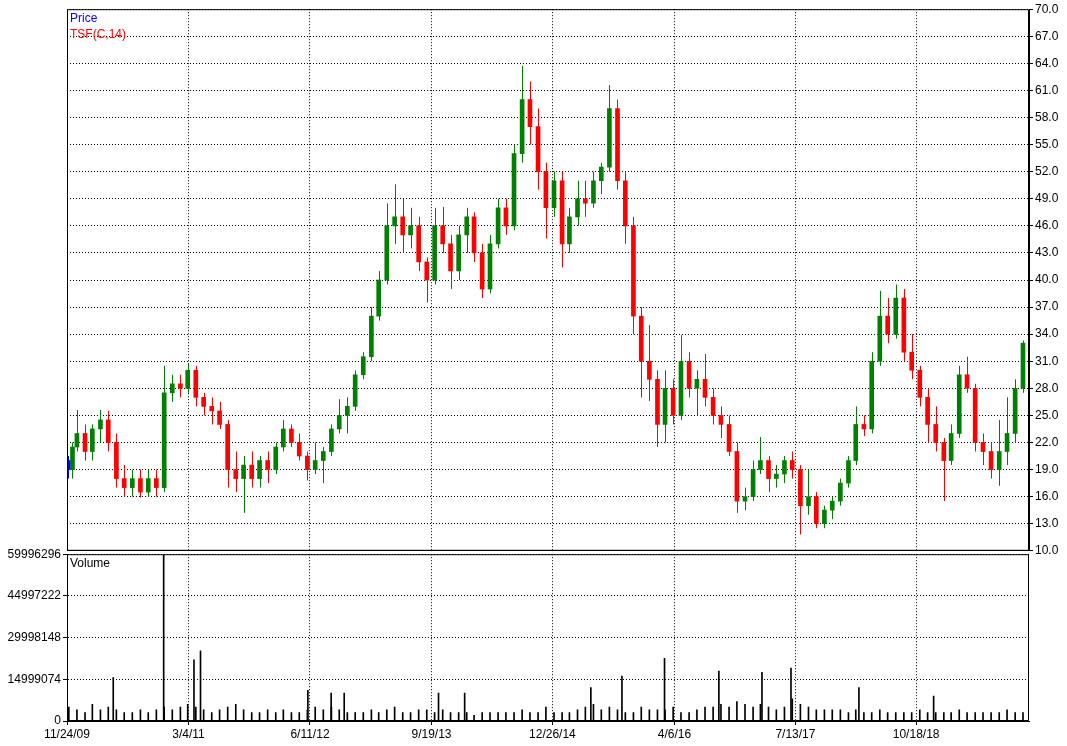 The image size is (1067, 746). I want to click on y-tick-label: 70.0, so click(1047, 8).